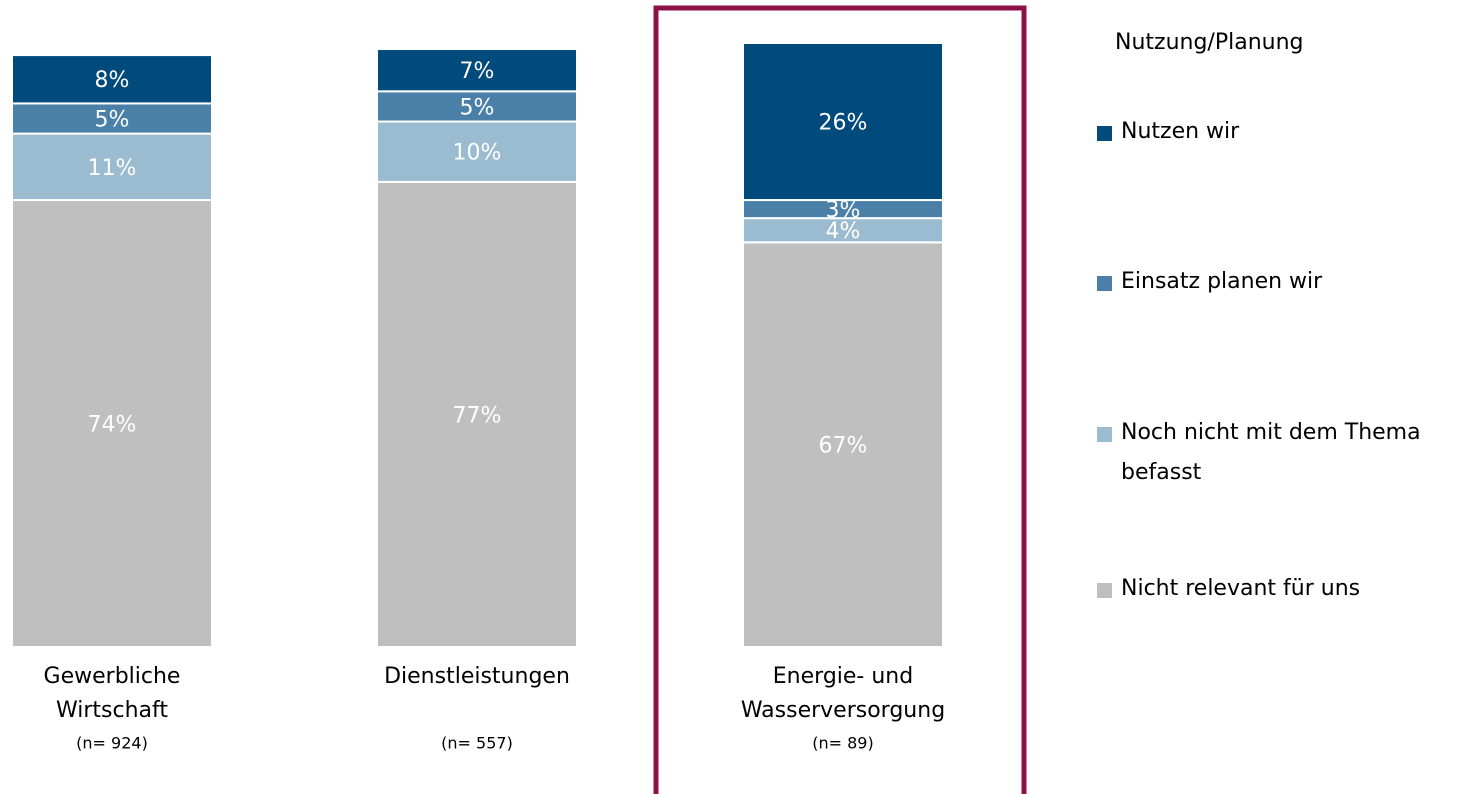 This screenshot has width=1483, height=794. What do you see at coordinates (842, 743) in the screenshot?
I see `sample-size: (n= 89)` at bounding box center [842, 743].